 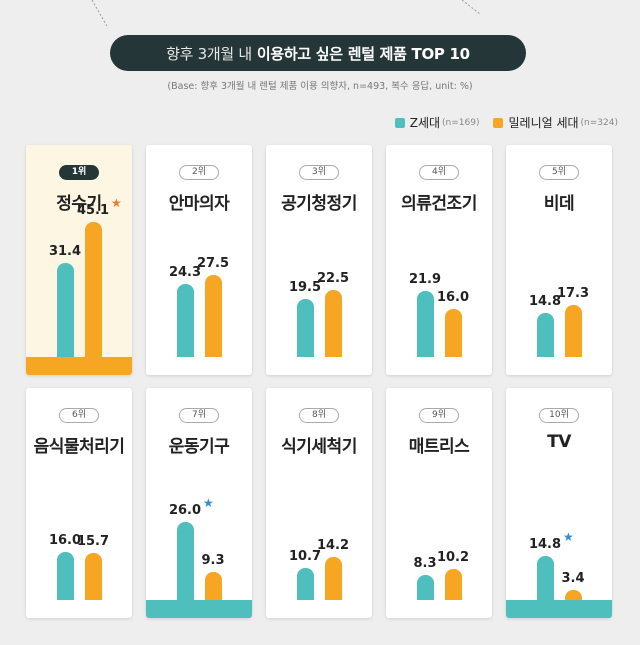 What do you see at coordinates (286, 14) in the screenshot?
I see `decorative-dotted-line-left` at bounding box center [286, 14].